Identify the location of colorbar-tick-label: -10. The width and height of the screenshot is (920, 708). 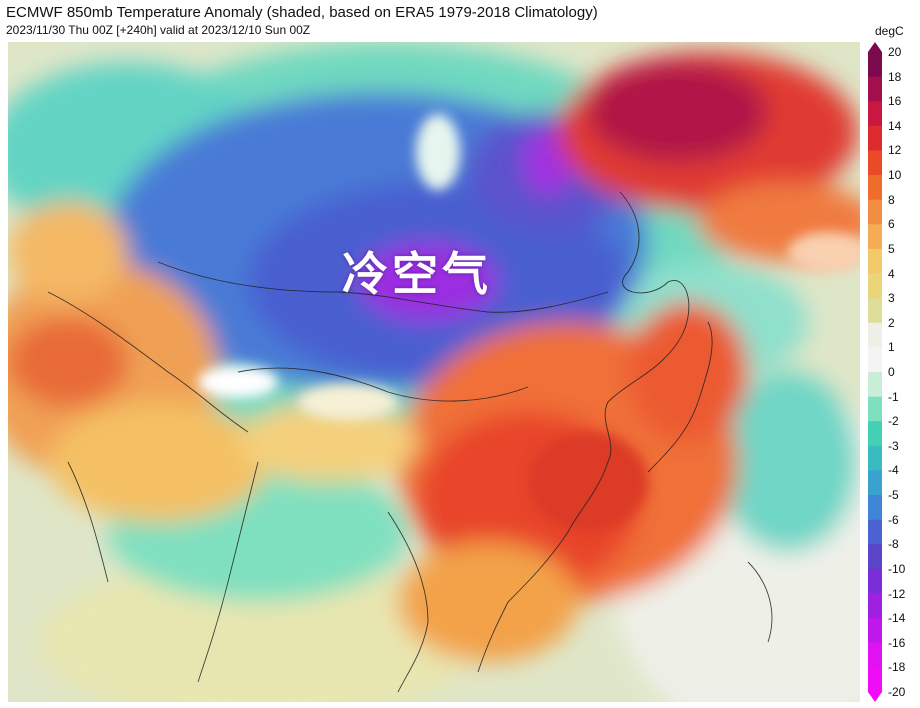
(897, 568).